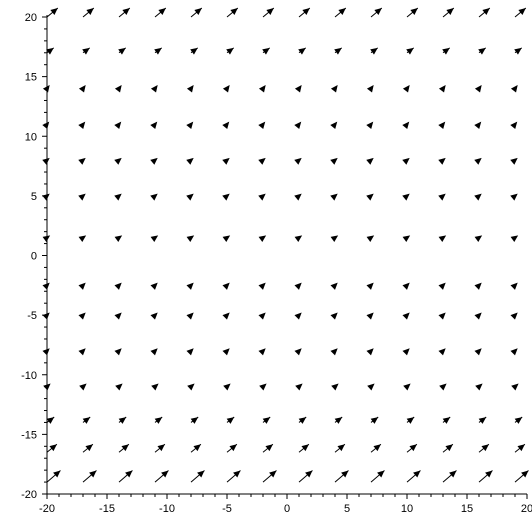 This screenshot has height=527, width=532. What do you see at coordinates (31, 137) in the screenshot?
I see `y-tick-label: 10` at bounding box center [31, 137].